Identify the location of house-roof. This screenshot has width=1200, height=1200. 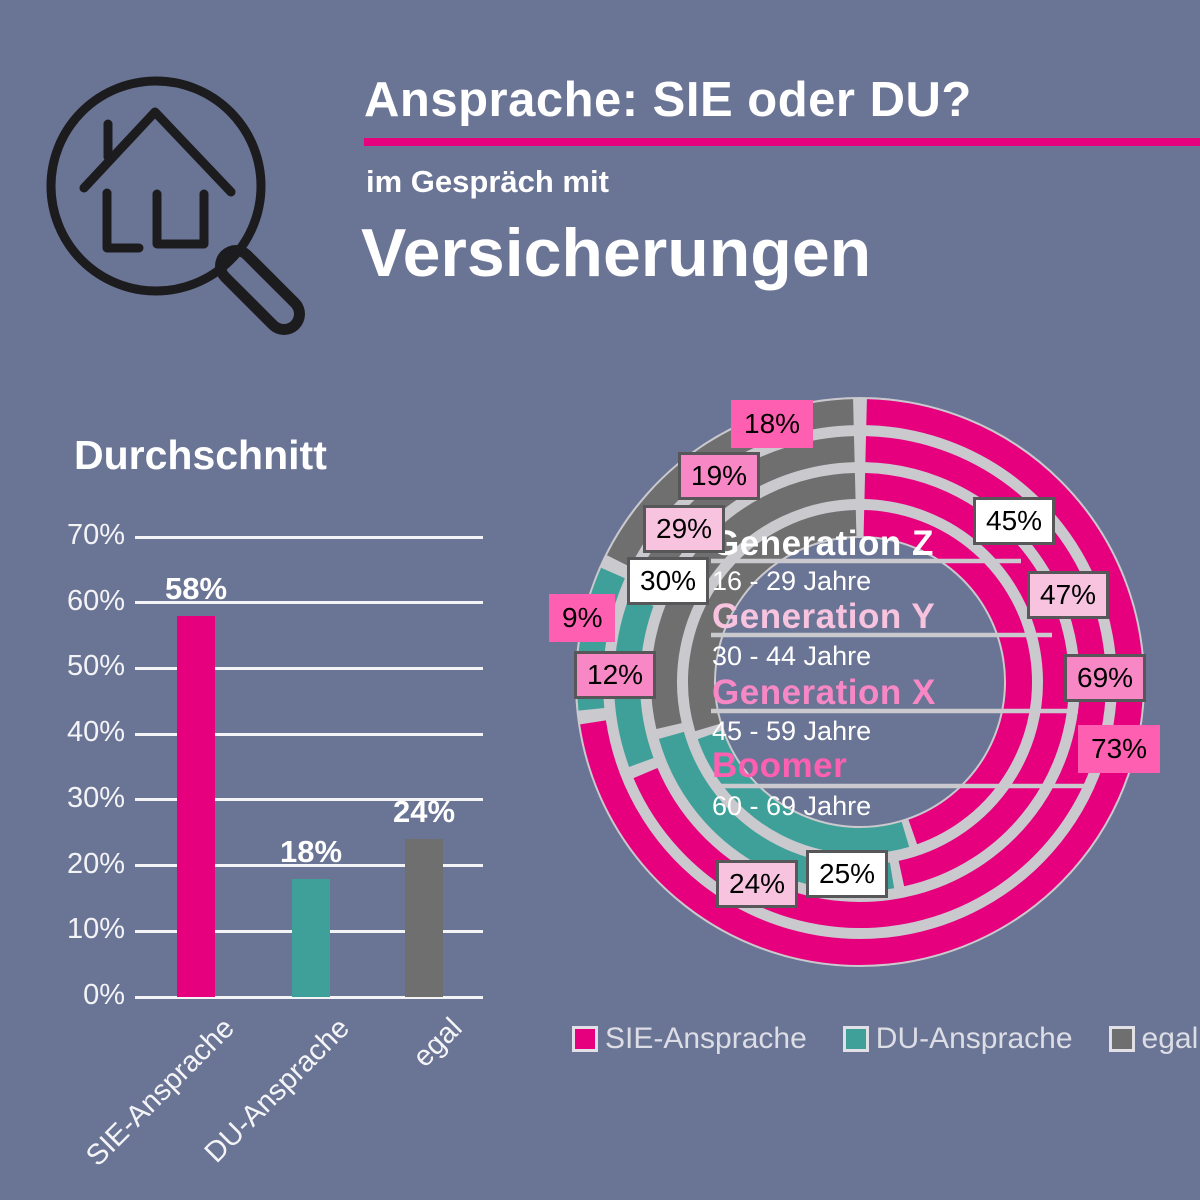
(157, 152).